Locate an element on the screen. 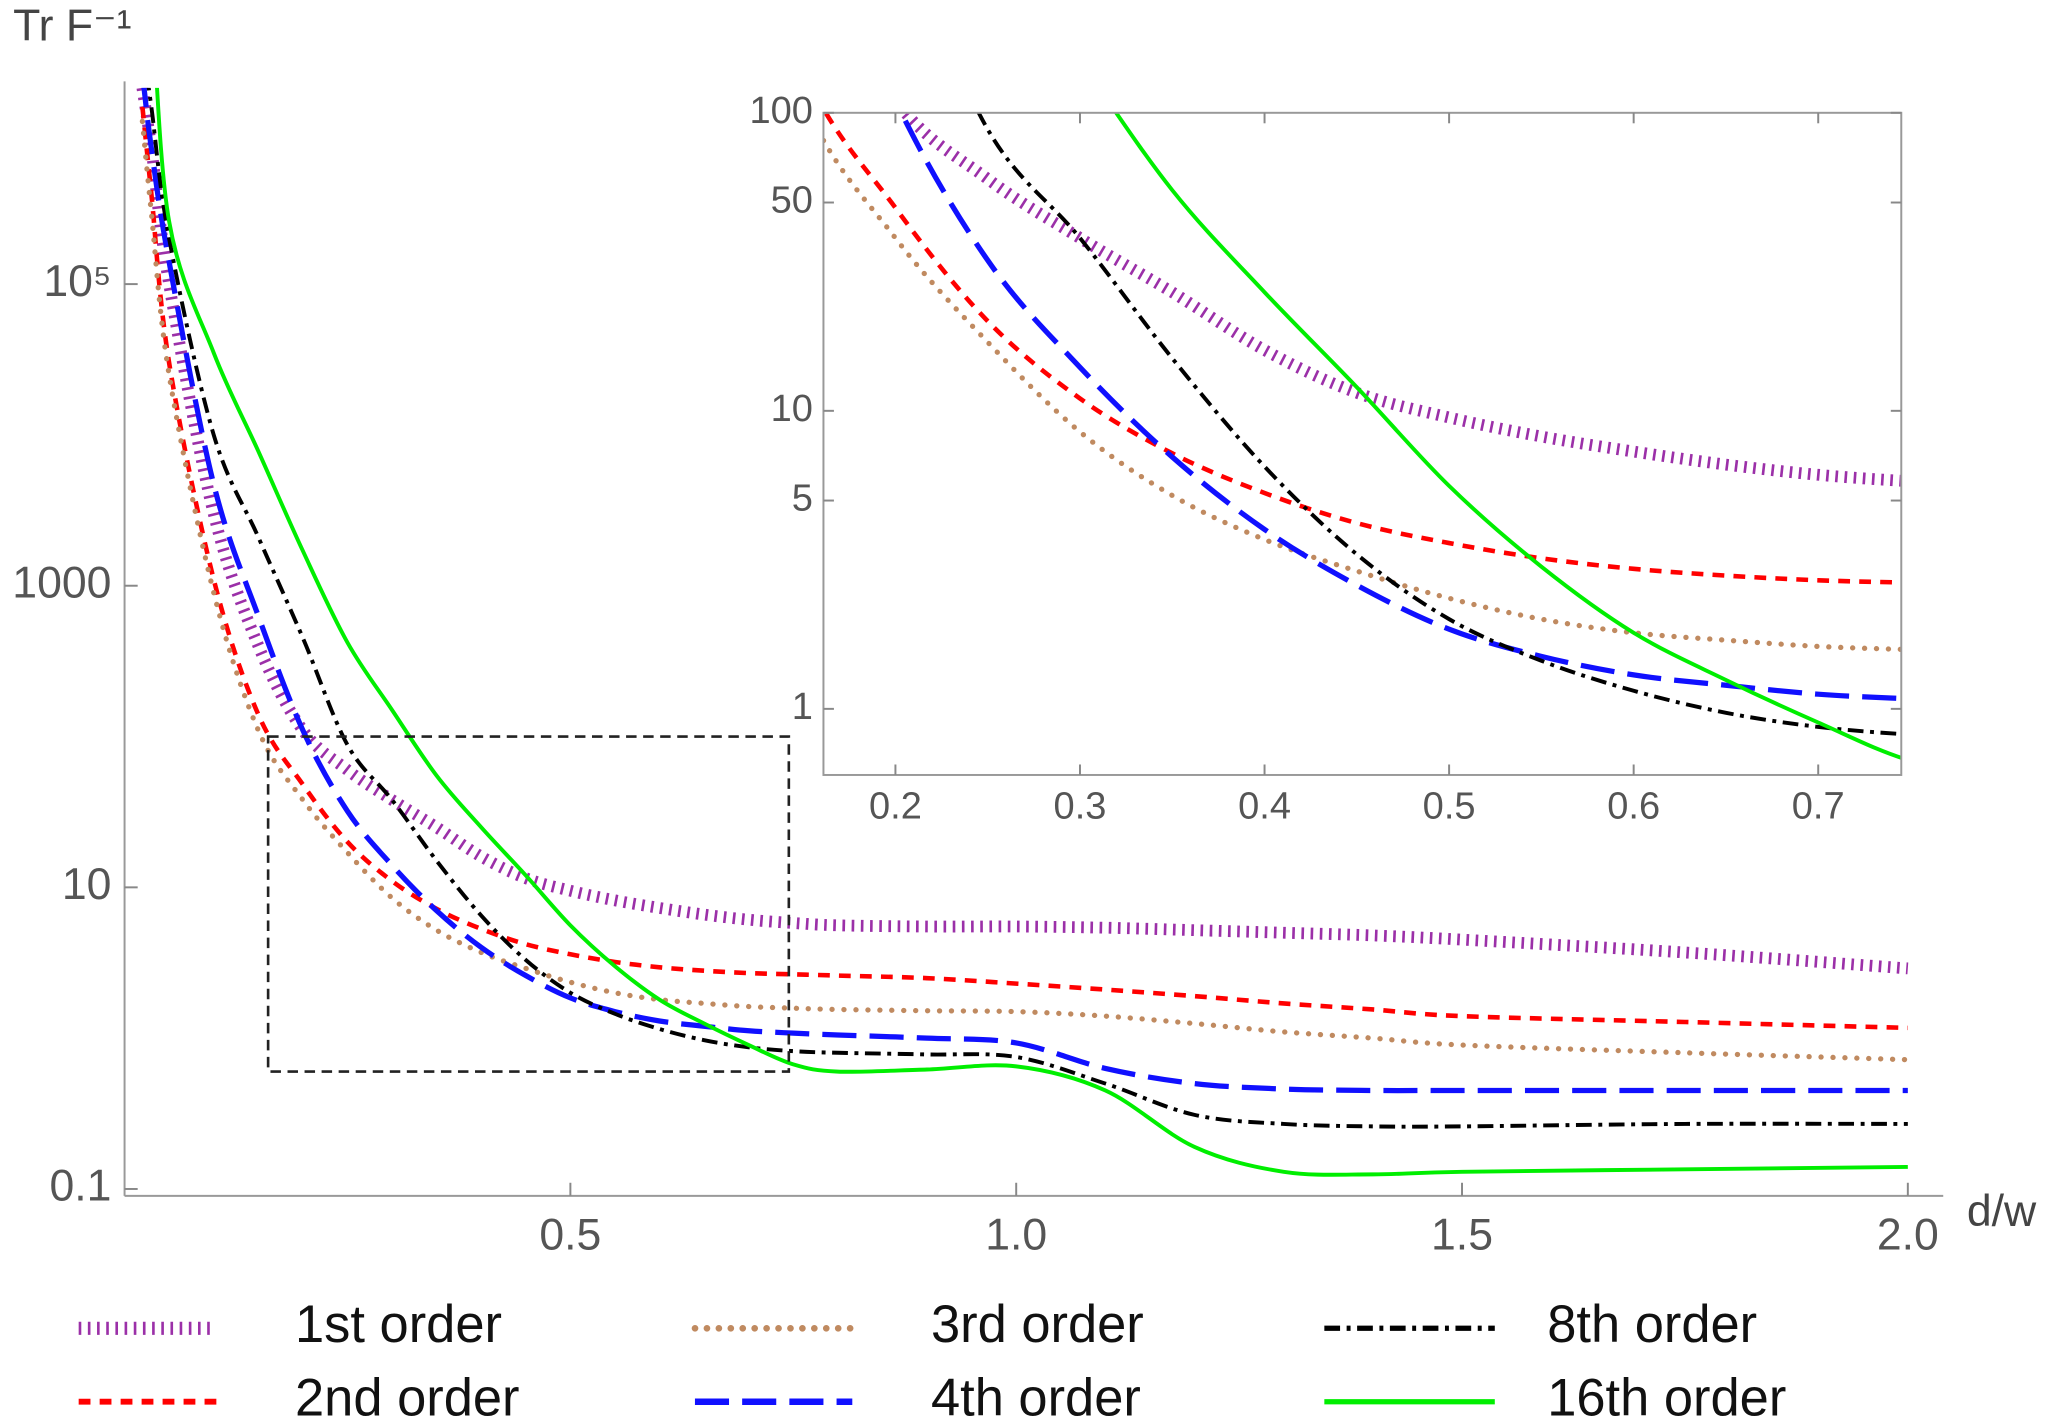 The width and height of the screenshot is (2056, 1428). y-tick-label: 0.1 is located at coordinates (80, 1186).